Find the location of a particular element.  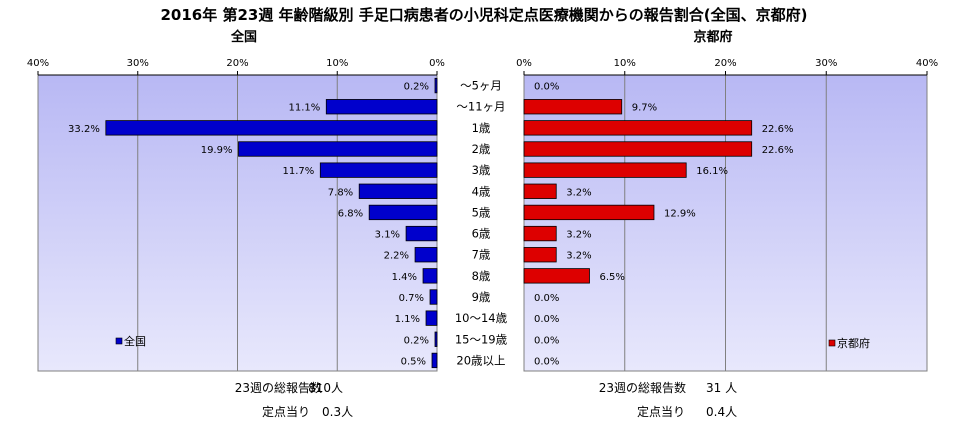

data-label-kyoto: 16.1% is located at coordinates (712, 171).